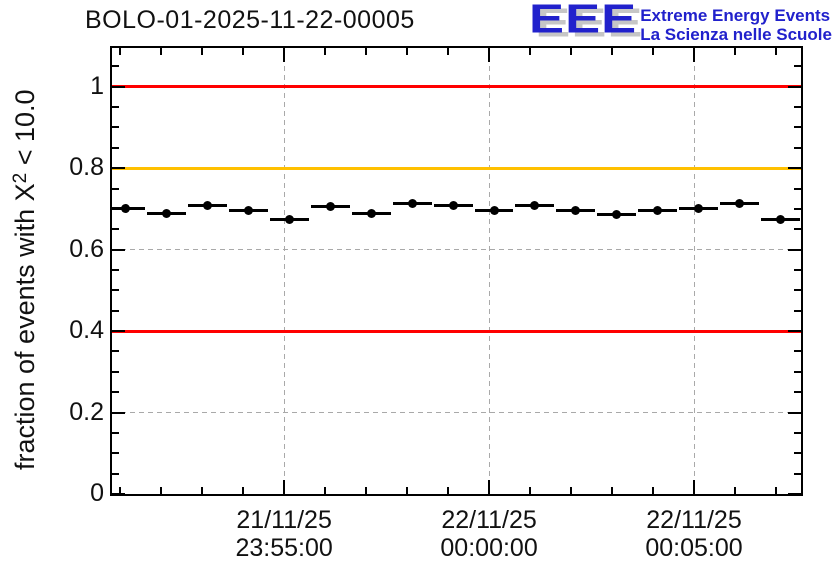 The height and width of the screenshot is (572, 836). What do you see at coordinates (694, 548) in the screenshot?
I see `x-tick-time: 00:05:00` at bounding box center [694, 548].